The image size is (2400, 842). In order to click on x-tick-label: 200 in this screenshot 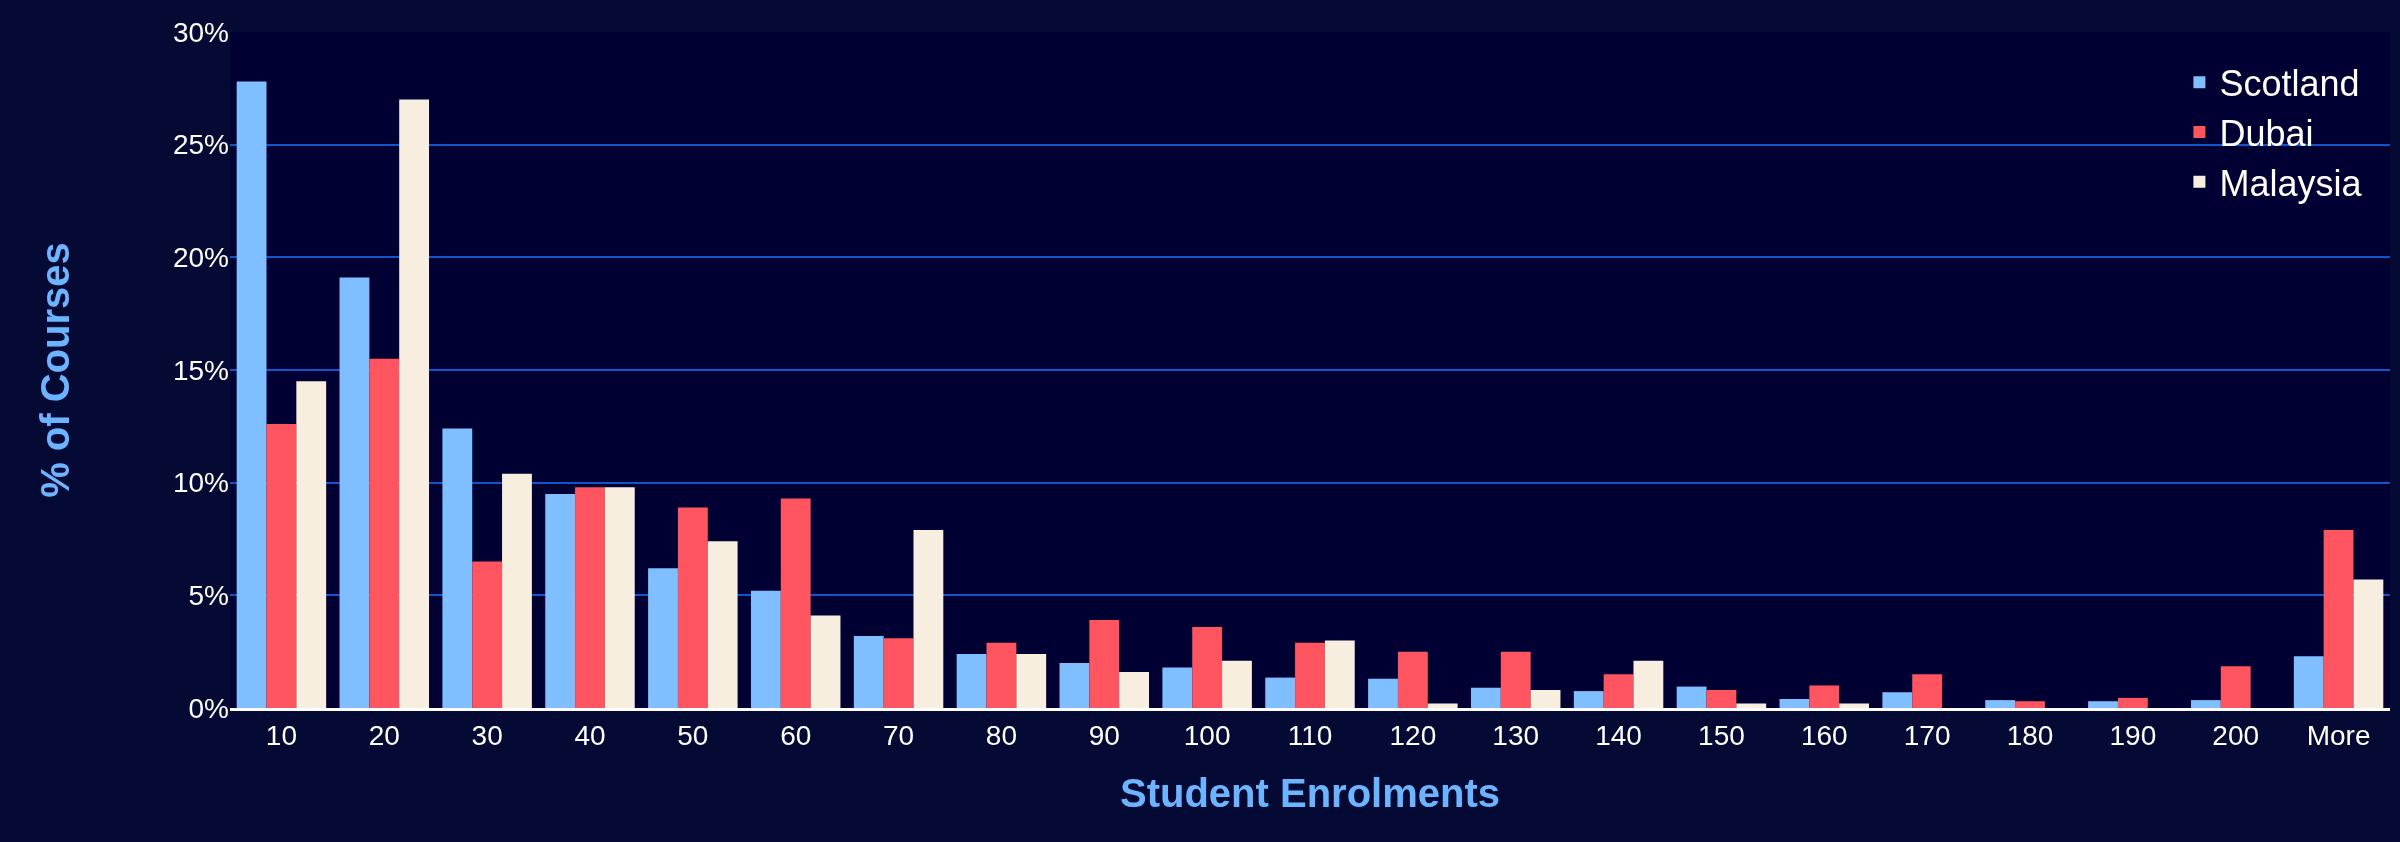, I will do `click(2236, 735)`.